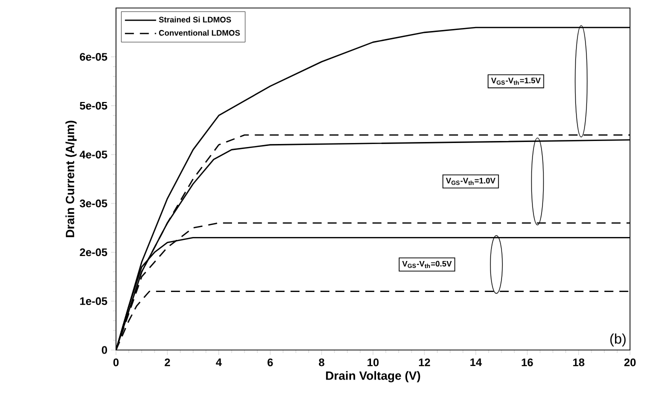 This screenshot has height=414, width=656. Describe the element at coordinates (321, 362) in the screenshot. I see `x-tick-label: 8` at that location.